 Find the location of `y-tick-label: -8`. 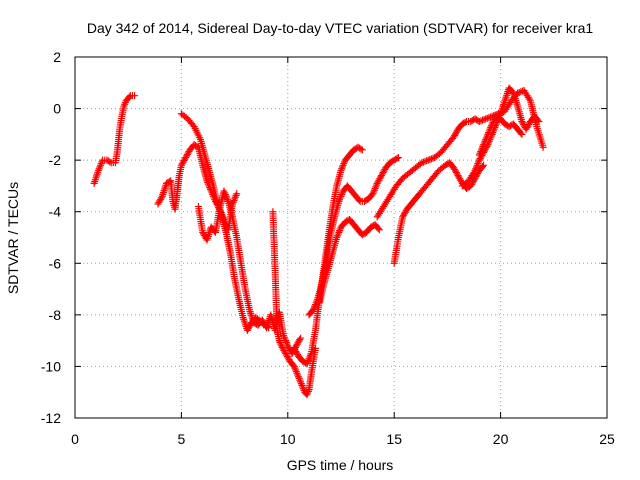

y-tick-label: -8 is located at coordinates (55, 315).